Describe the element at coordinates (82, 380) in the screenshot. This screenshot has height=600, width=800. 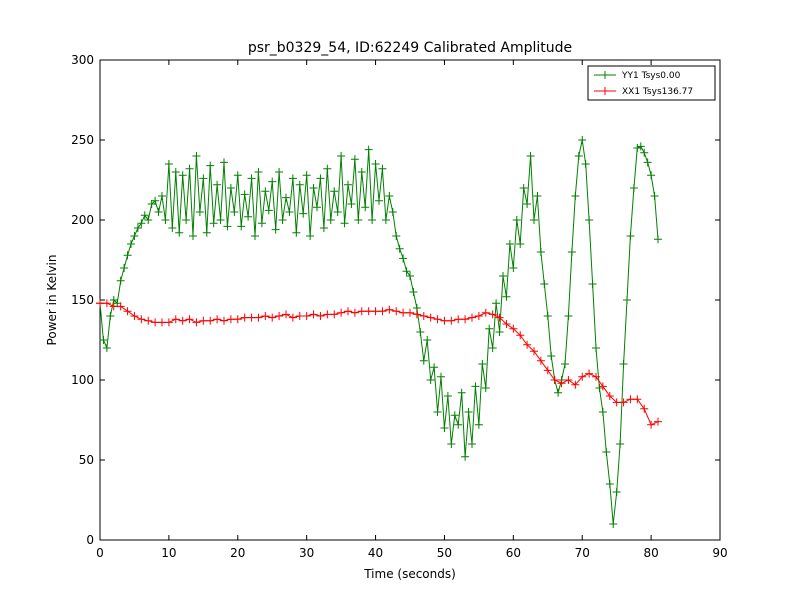
I see `y-tick-label: 100` at that location.